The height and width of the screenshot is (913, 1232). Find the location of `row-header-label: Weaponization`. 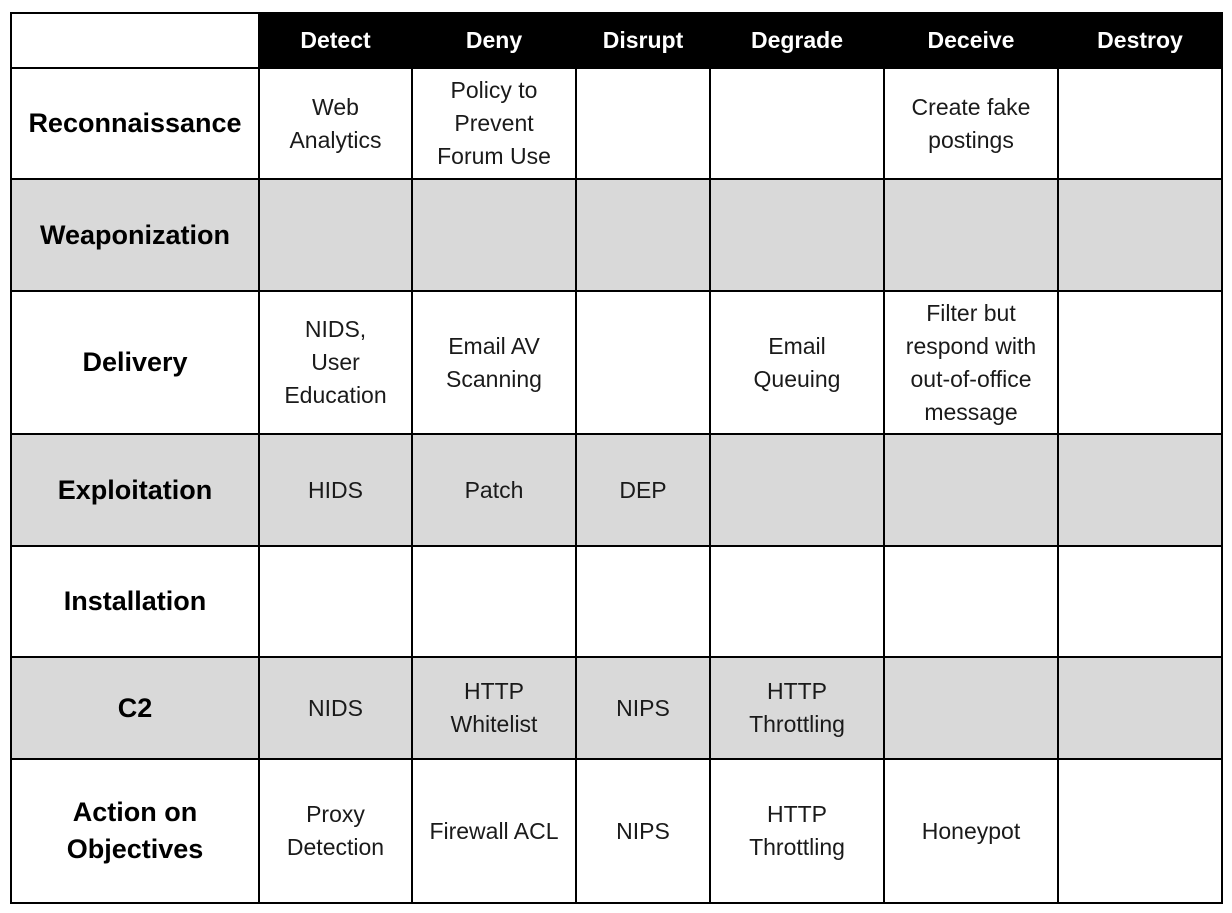

row-header-label: Weaponization is located at coordinates (134, 234).